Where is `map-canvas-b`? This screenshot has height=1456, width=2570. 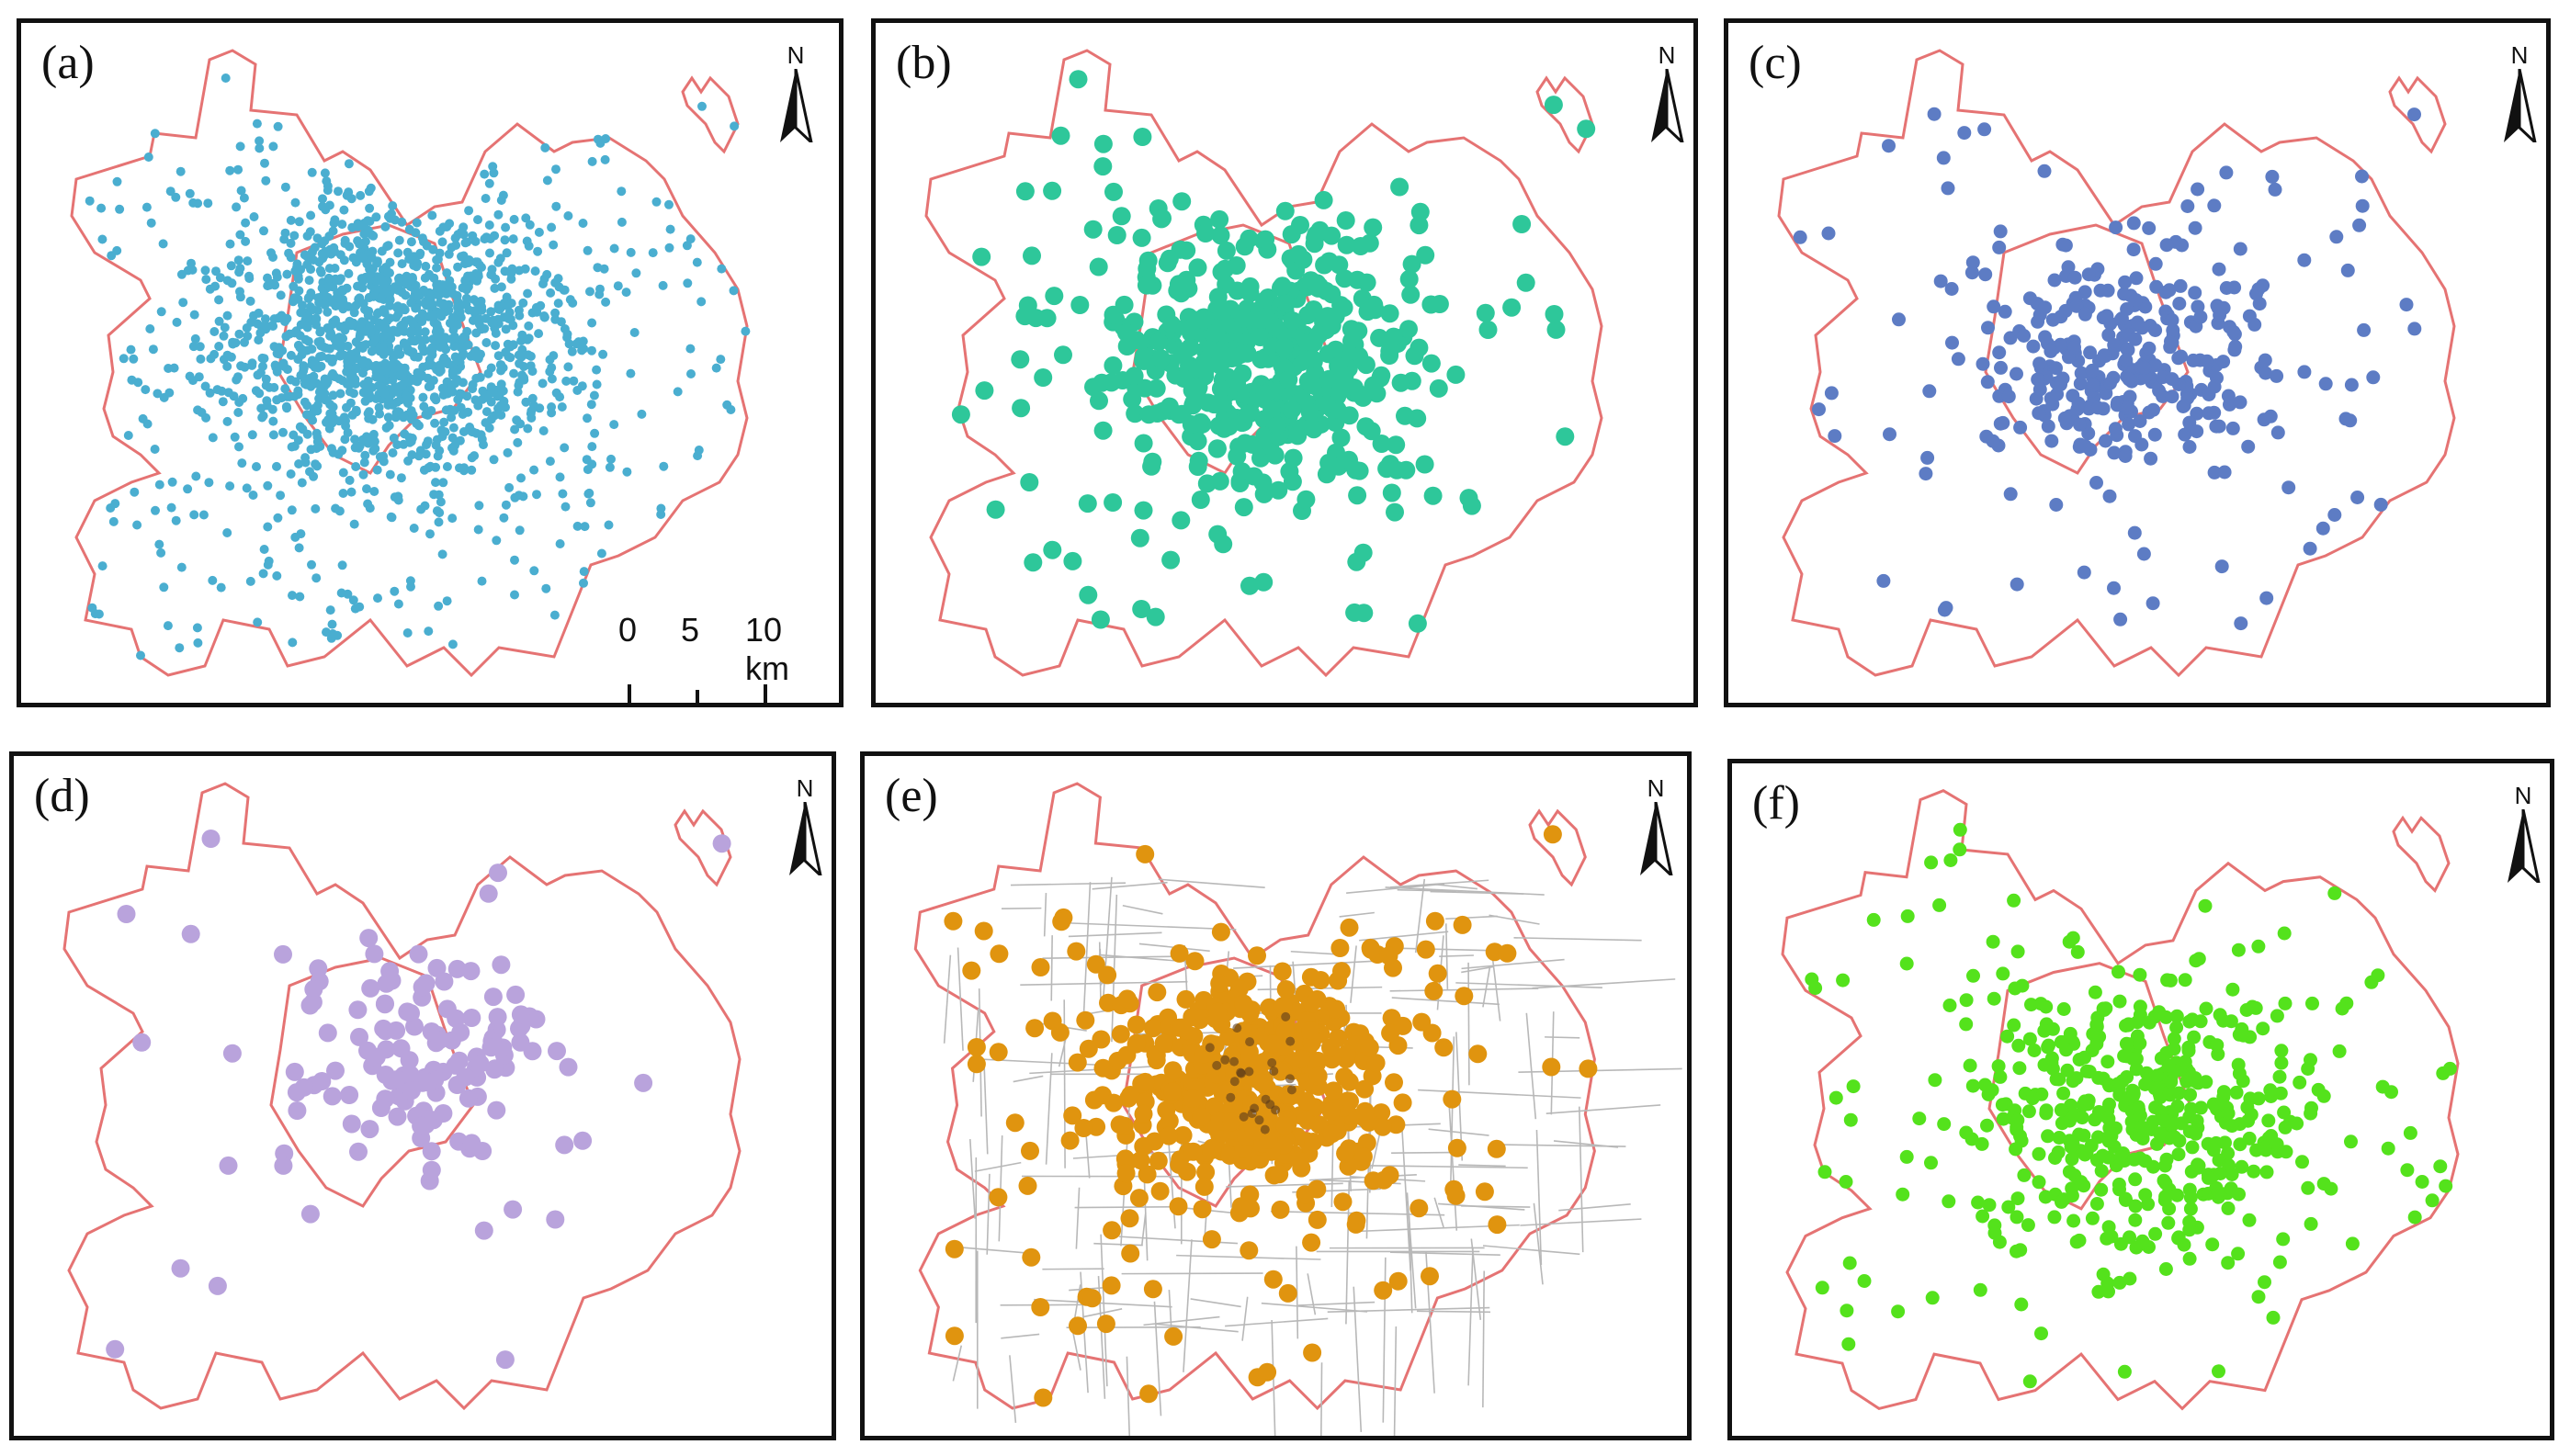 map-canvas-b is located at coordinates (1263, 363).